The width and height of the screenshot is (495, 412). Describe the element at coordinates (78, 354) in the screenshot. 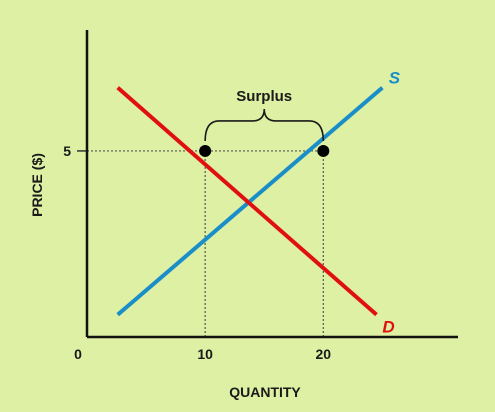

I see `x-origin-label: 0` at that location.